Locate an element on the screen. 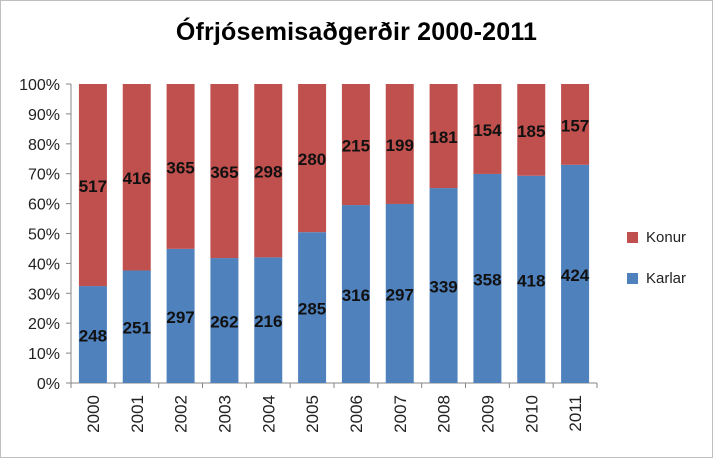 This screenshot has height=458, width=713. legend-item-konur: Konur is located at coordinates (656, 237).